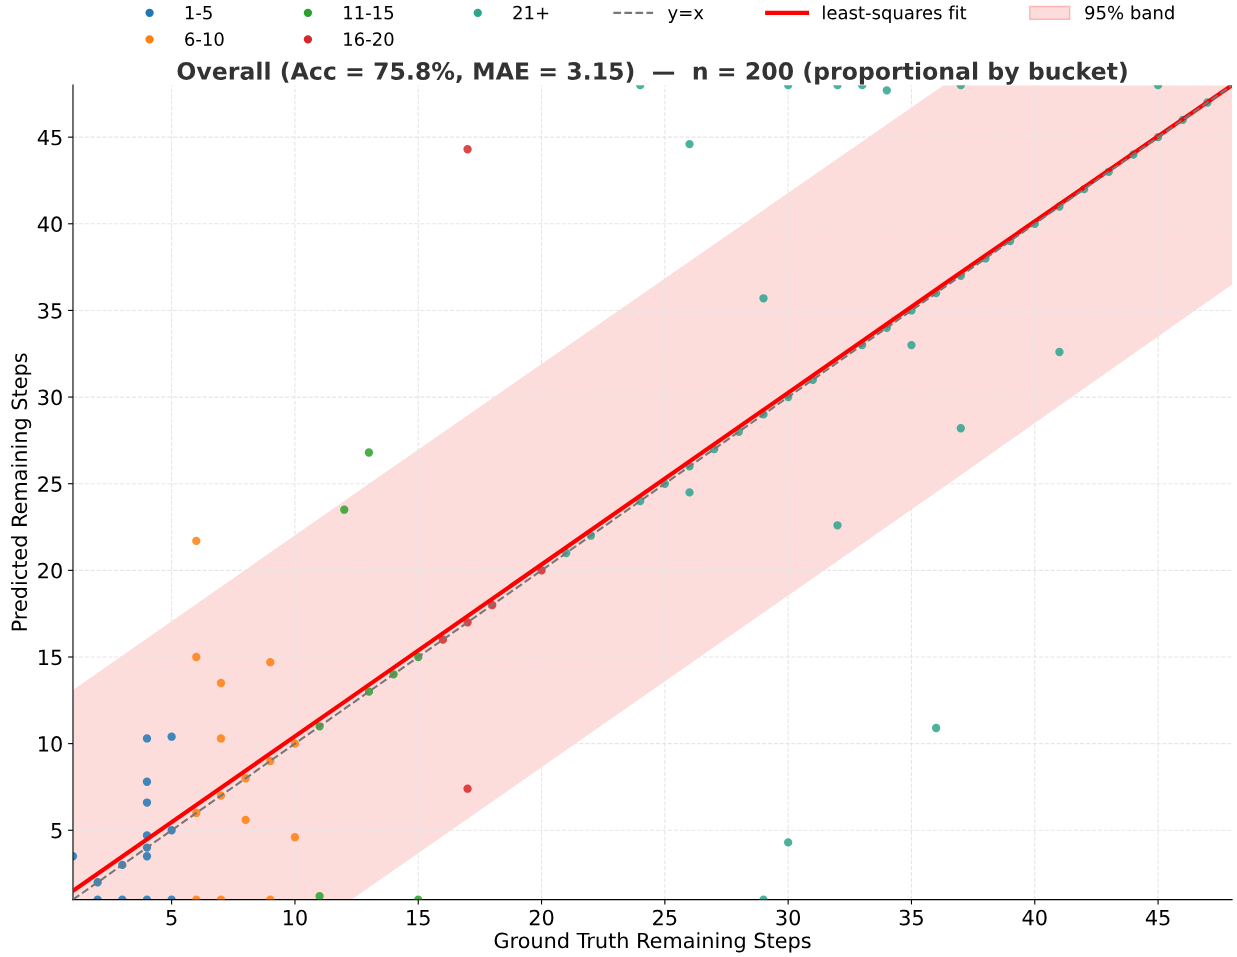 This screenshot has height=957, width=1237. What do you see at coordinates (418, 917) in the screenshot?
I see `x-tick-label: 15` at bounding box center [418, 917].